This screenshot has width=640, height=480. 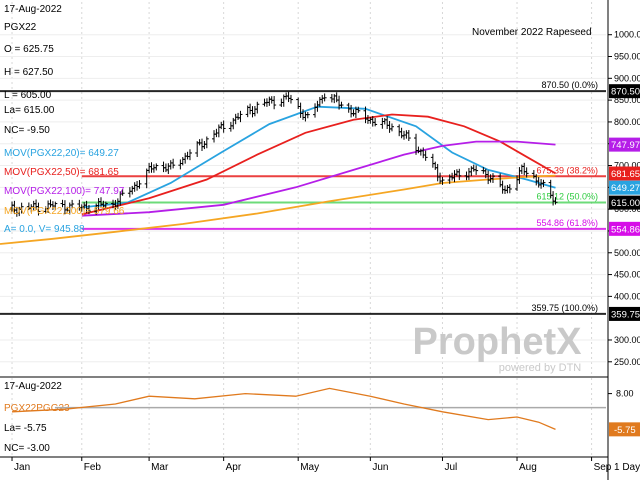 I want to click on x-tick-label: Apr, so click(x=234, y=467).